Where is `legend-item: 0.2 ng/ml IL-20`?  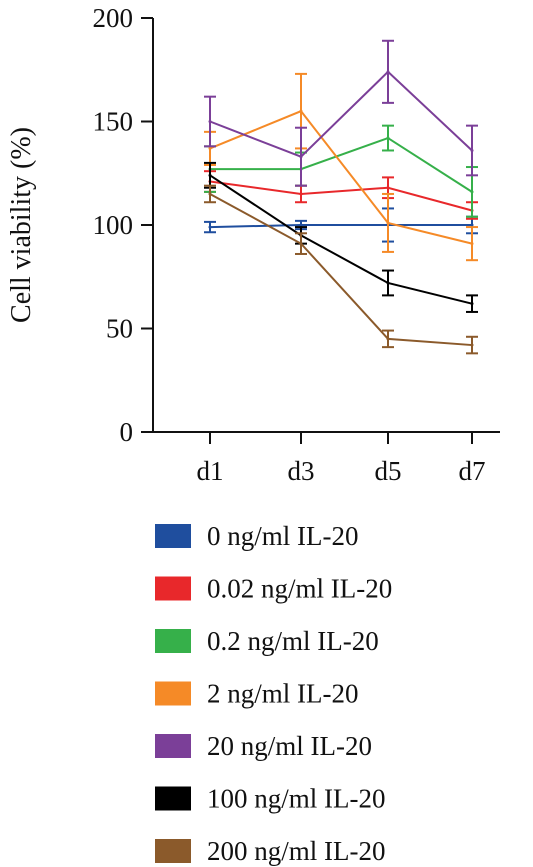
legend-item: 0.2 ng/ml IL-20 is located at coordinates (267, 641).